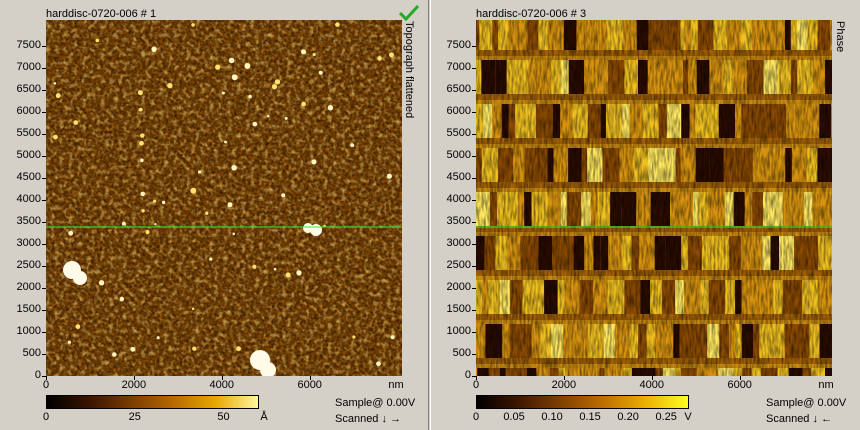  I want to click on channel-label: Phase, so click(840, 37).